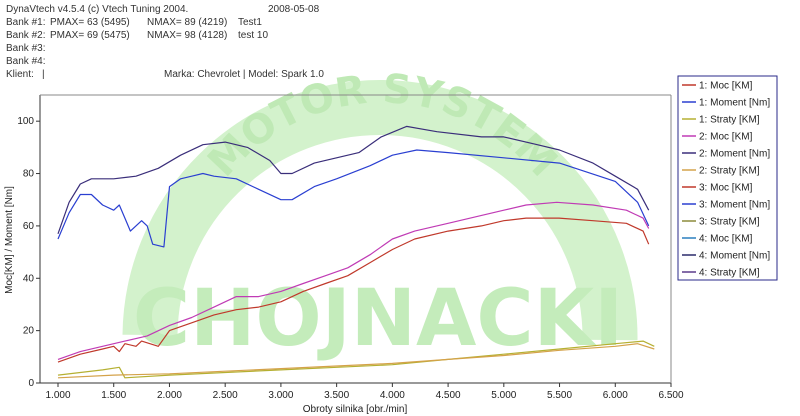  What do you see at coordinates (280, 395) in the screenshot?
I see `x-tick-label: 3.000` at bounding box center [280, 395].